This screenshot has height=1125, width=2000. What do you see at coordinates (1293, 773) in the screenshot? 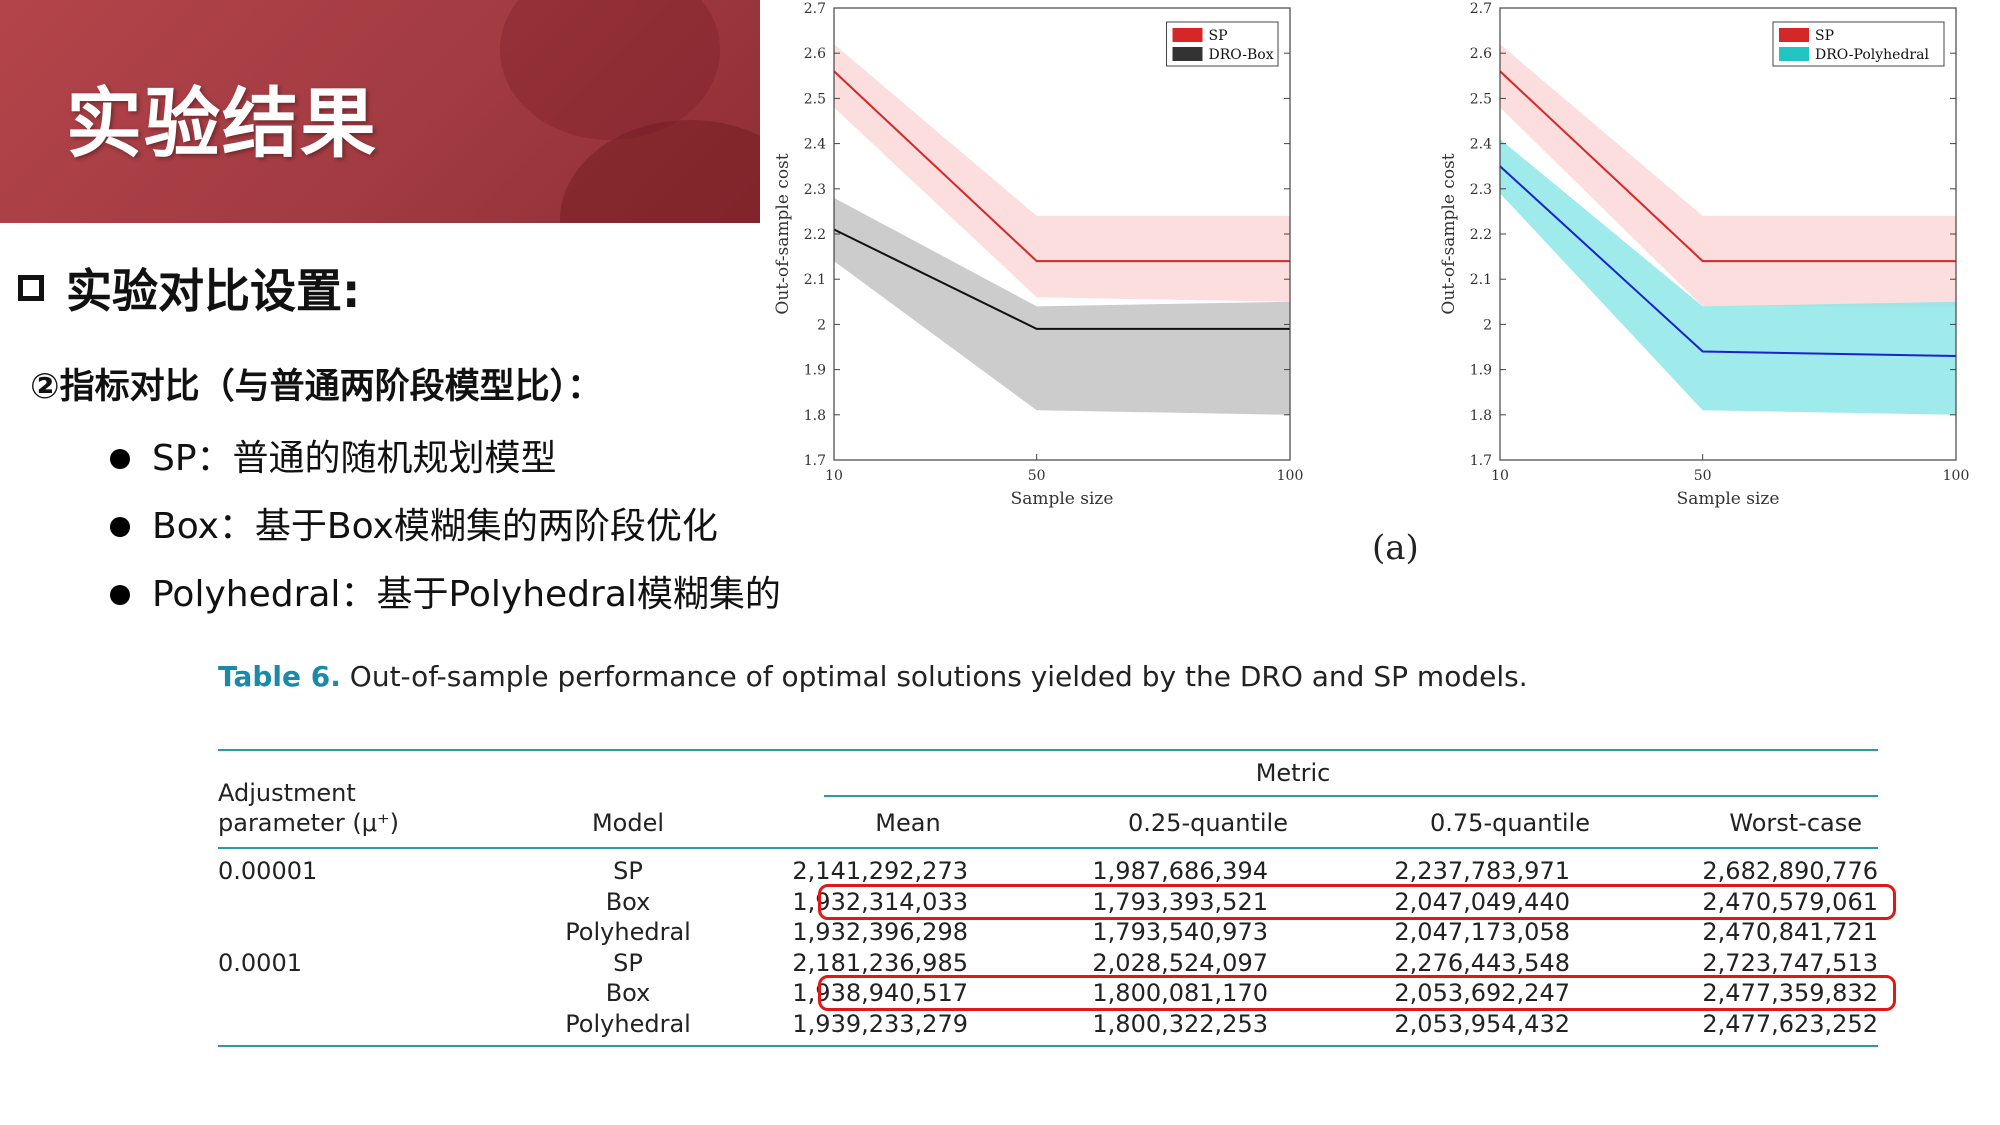
I see `header-metric: Metric` at bounding box center [1293, 773].